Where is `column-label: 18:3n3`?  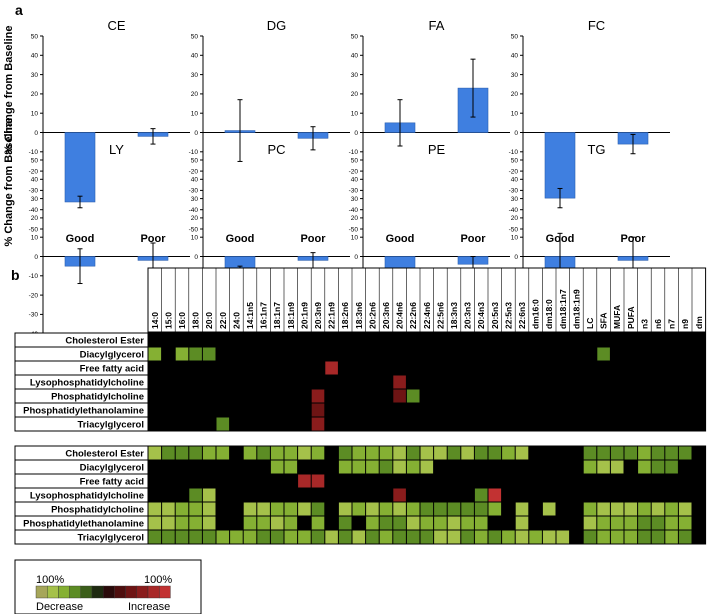
column-label: 18:3n3 is located at coordinates (454, 315).